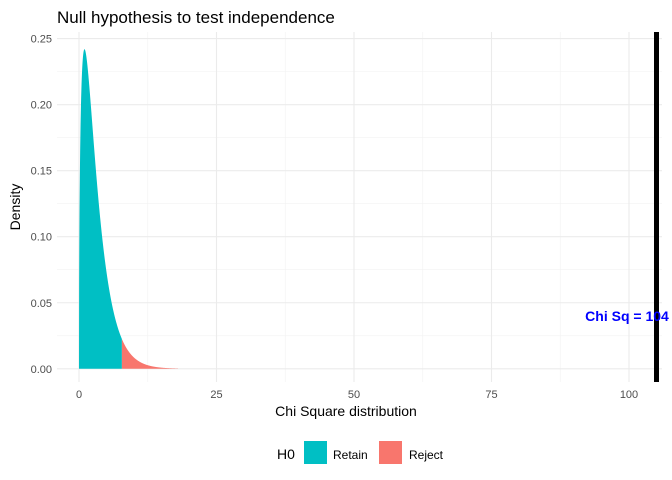 Image resolution: width=672 pixels, height=480 pixels. I want to click on area-reject, so click(149, 354).